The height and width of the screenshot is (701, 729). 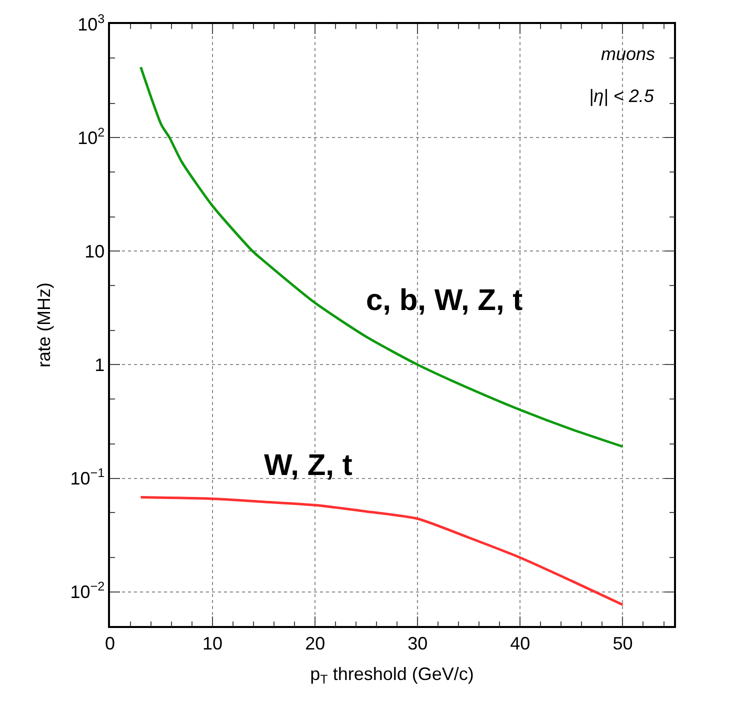 What do you see at coordinates (44, 325) in the screenshot?
I see `y-axis-title: rate (MHz)` at bounding box center [44, 325].